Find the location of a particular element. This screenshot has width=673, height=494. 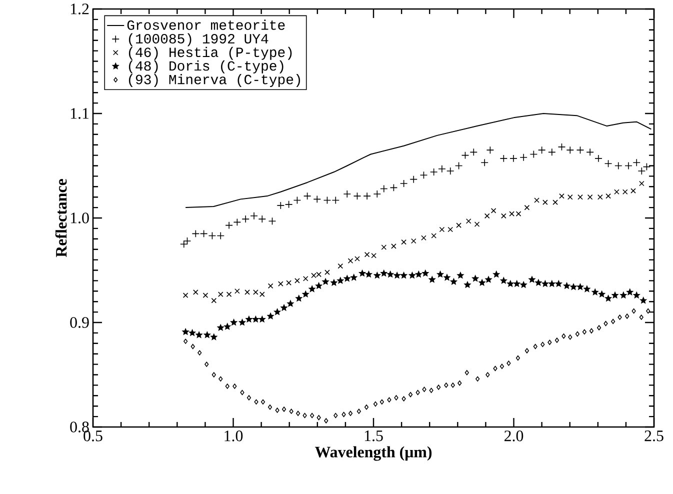

y-tick-label: 0.8 is located at coordinates (79, 427).